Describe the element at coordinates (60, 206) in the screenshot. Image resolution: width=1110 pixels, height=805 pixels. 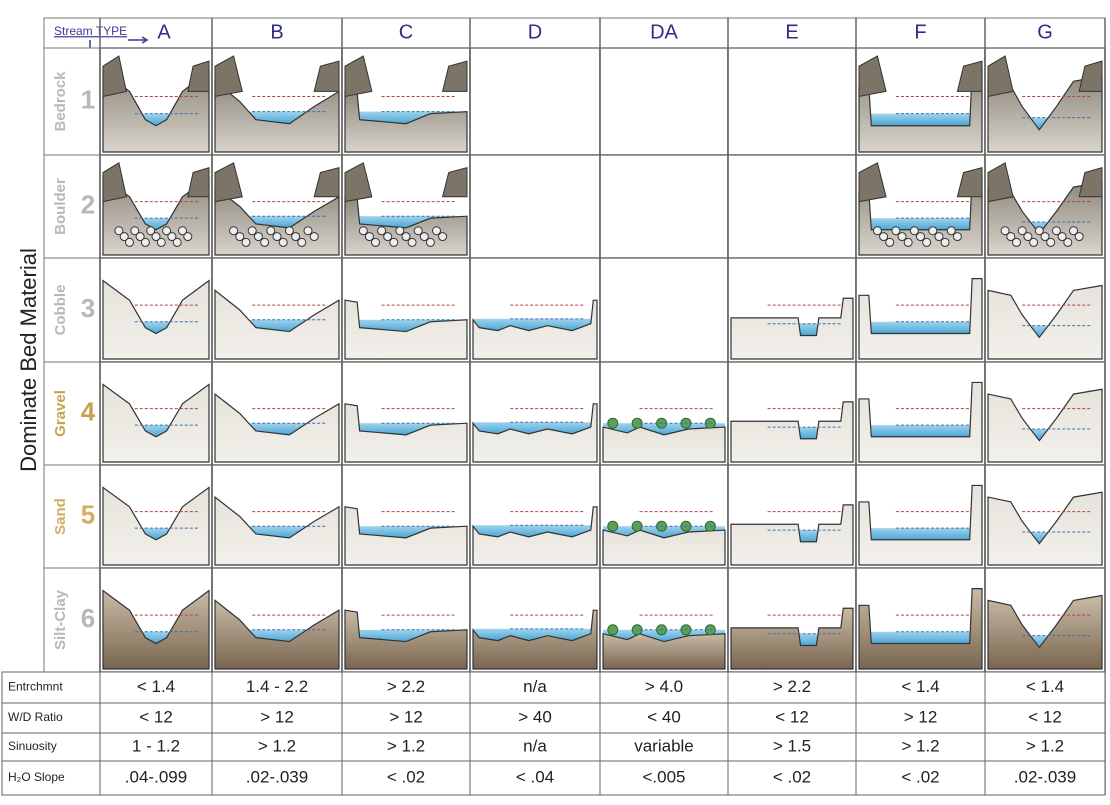
I see `material-label: Boulder` at that location.